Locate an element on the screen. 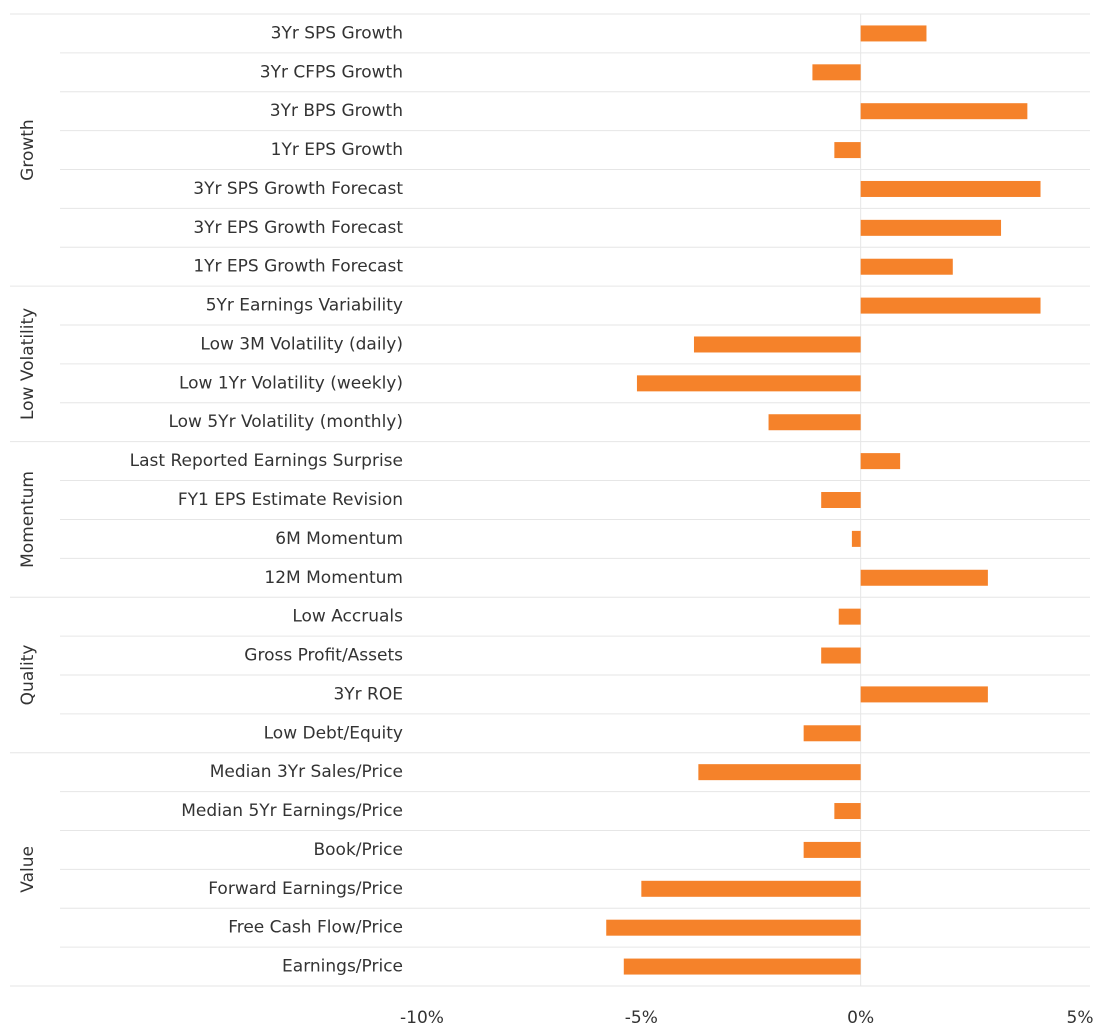 The image size is (1104, 1027). category-label: Gross Profit/Assets is located at coordinates (323, 656).